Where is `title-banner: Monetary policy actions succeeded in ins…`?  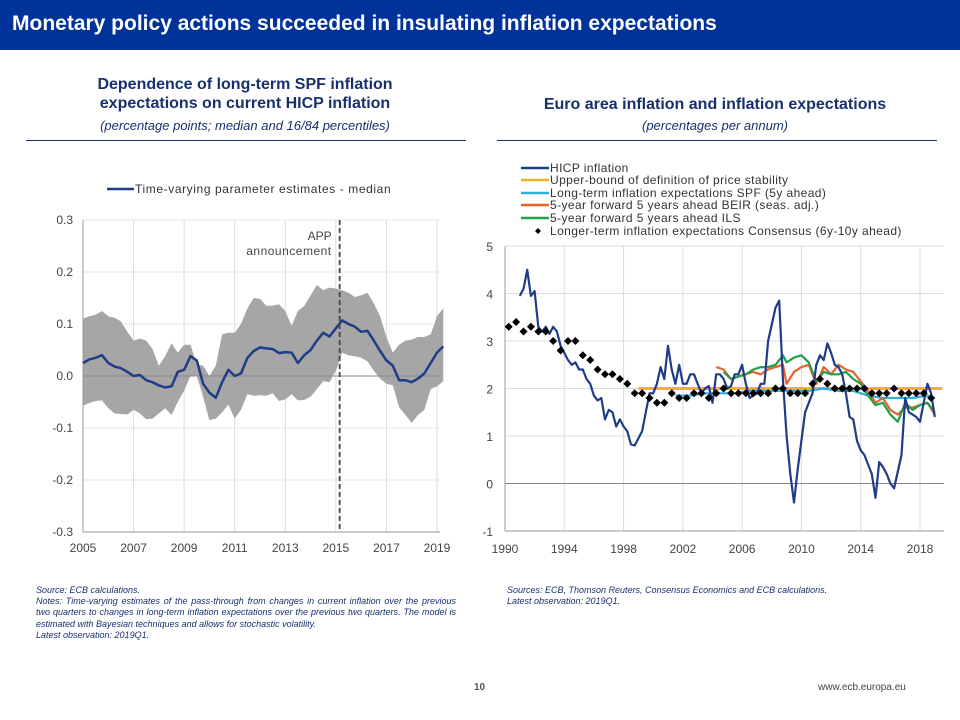
title-banner: Monetary policy actions succeeded in ins… is located at coordinates (480, 25).